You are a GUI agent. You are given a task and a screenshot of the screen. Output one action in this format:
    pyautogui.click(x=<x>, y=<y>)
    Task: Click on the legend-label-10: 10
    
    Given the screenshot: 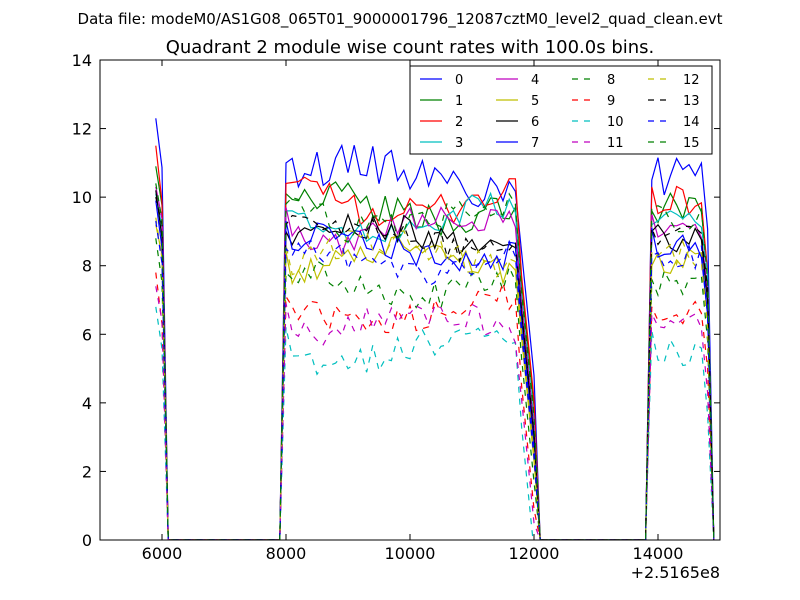 What is the action you would take?
    pyautogui.click(x=615, y=122)
    